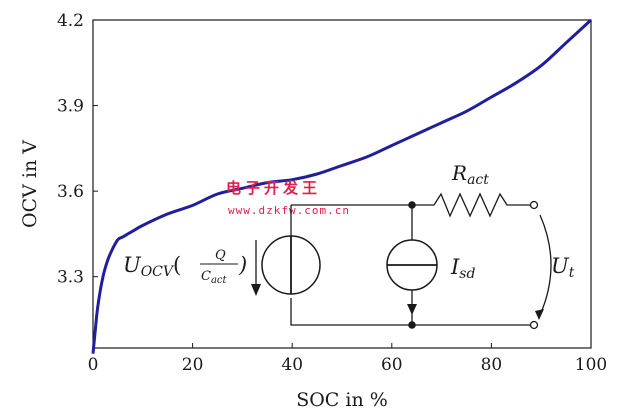 This screenshot has width=640, height=418. I want to click on x-tick-label: 40, so click(292, 365).